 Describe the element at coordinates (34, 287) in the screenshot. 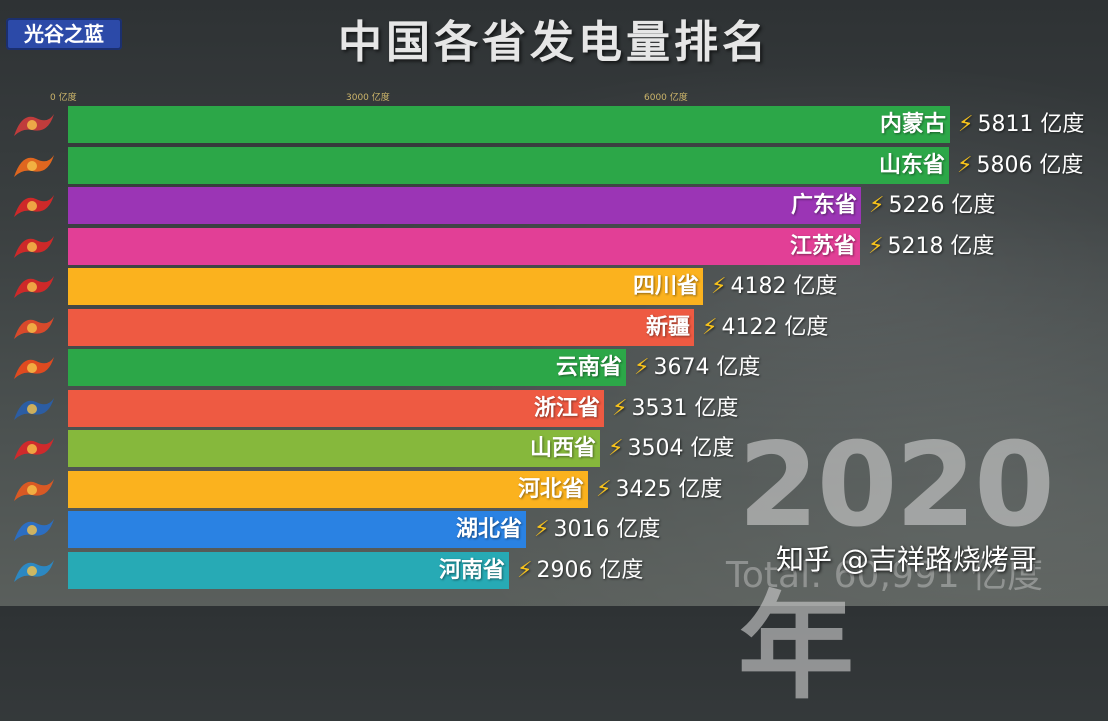

I see `sichuan-tv-logo-icon` at that location.